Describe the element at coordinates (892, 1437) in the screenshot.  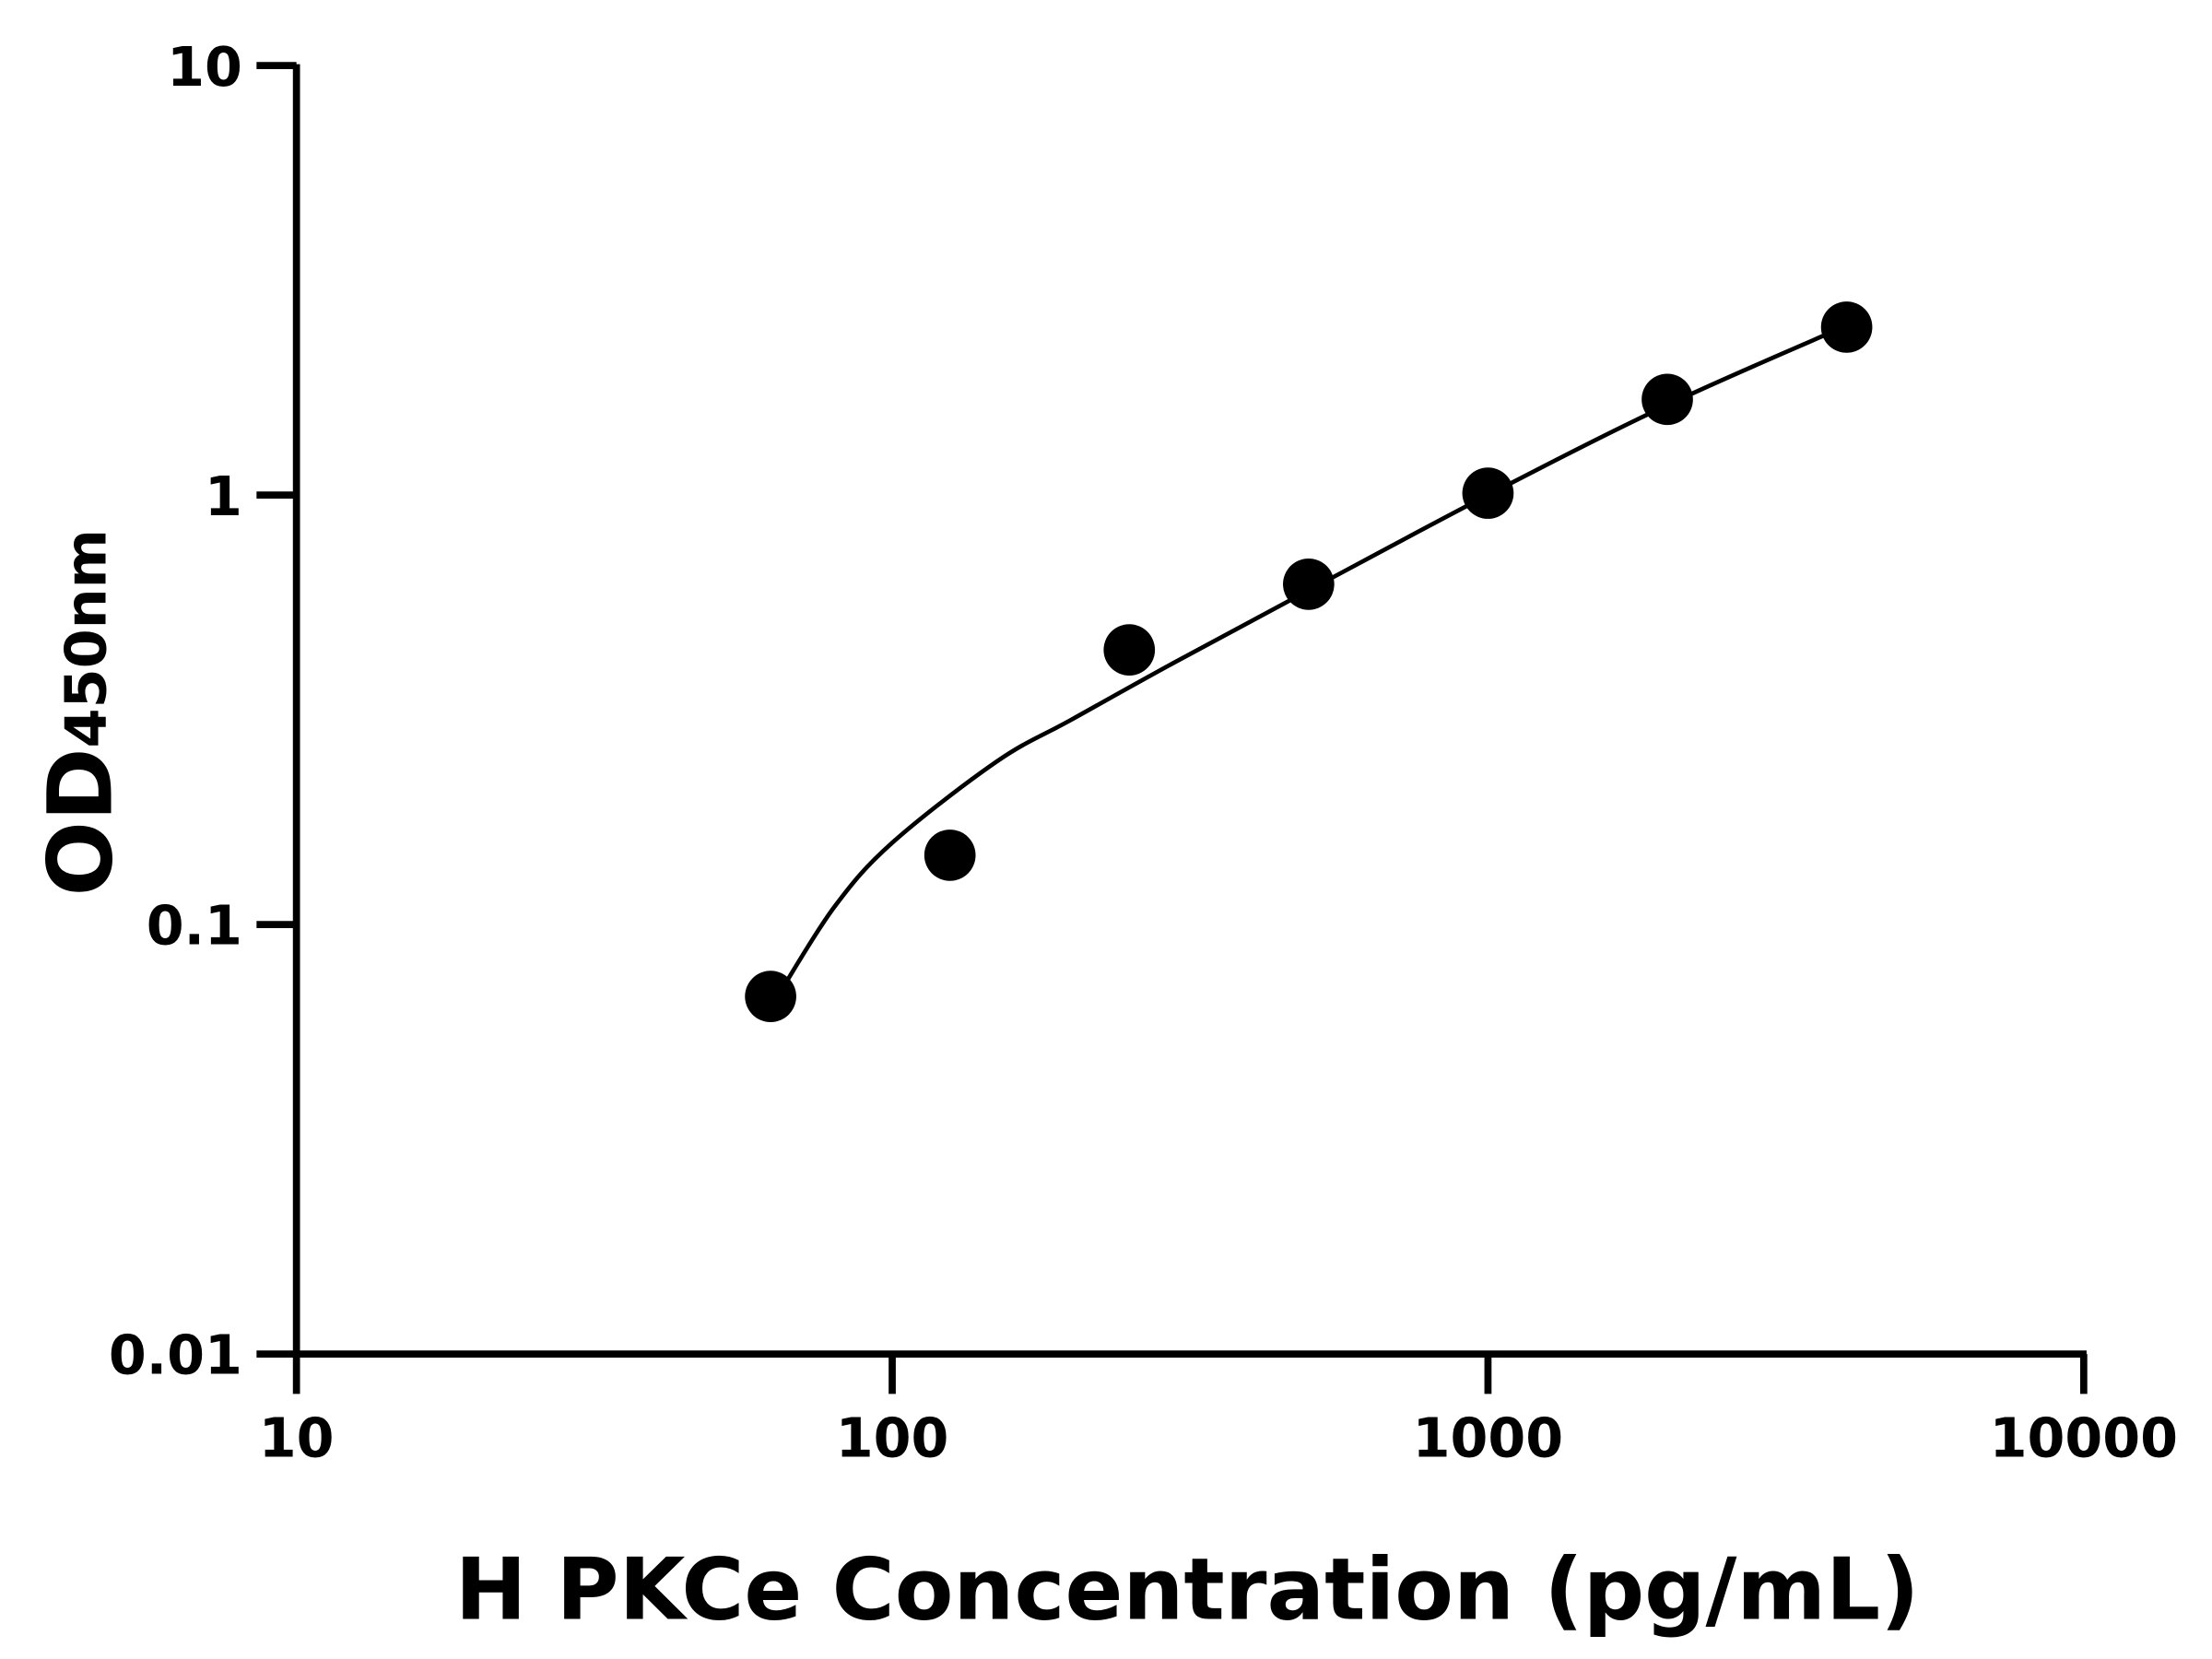
I see `x-tick-label: 100` at that location.